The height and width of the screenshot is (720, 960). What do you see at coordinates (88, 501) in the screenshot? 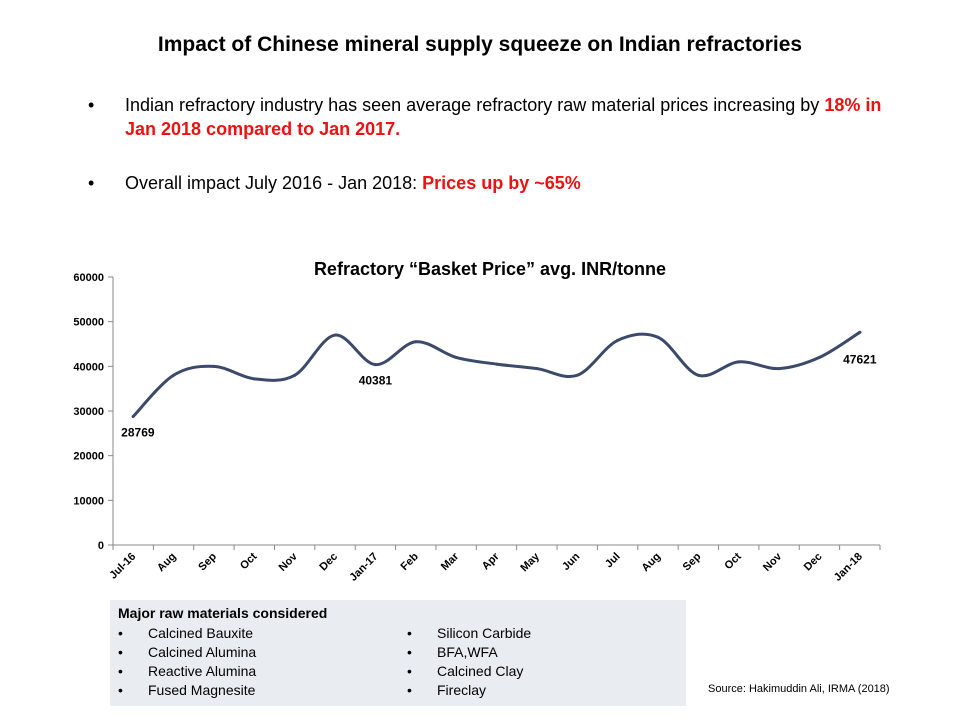
I see `y-tick-label: 10000` at bounding box center [88, 501].